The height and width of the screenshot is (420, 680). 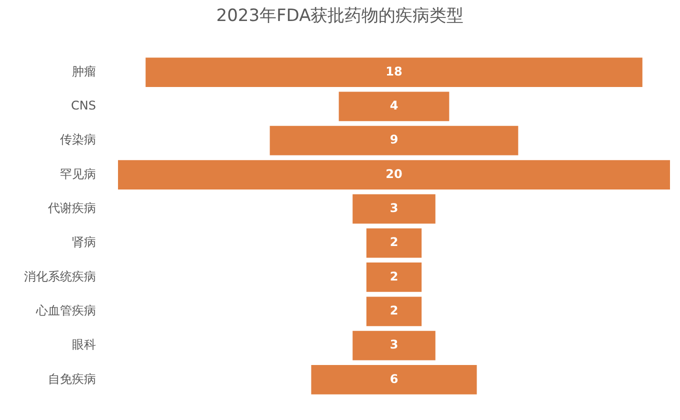 I want to click on data-label: 6, so click(x=394, y=379).